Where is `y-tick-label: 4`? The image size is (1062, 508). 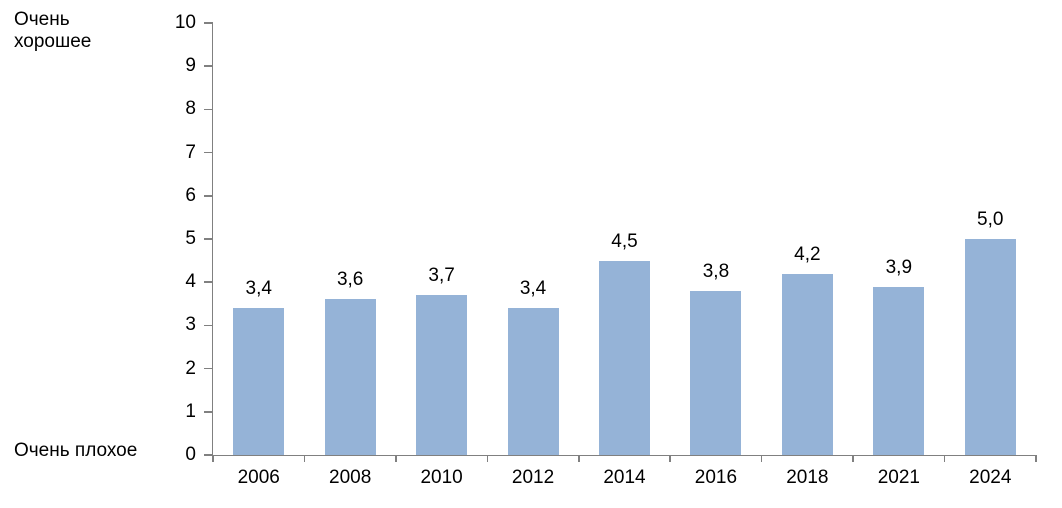
y-tick-label: 4 is located at coordinates (190, 282).